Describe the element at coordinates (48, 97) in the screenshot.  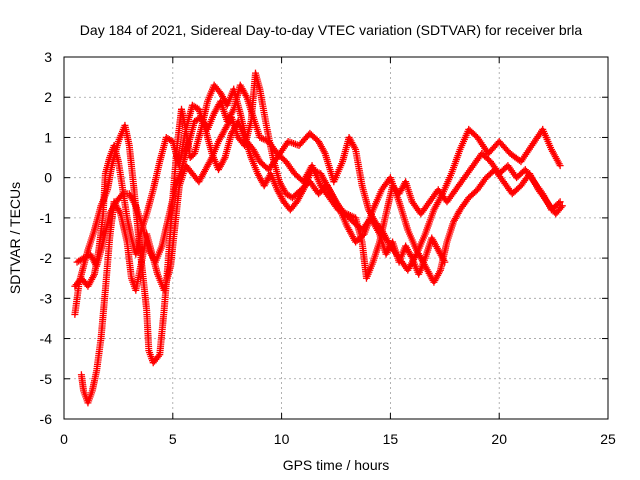
I see `y-tick-label: 2` at that location.